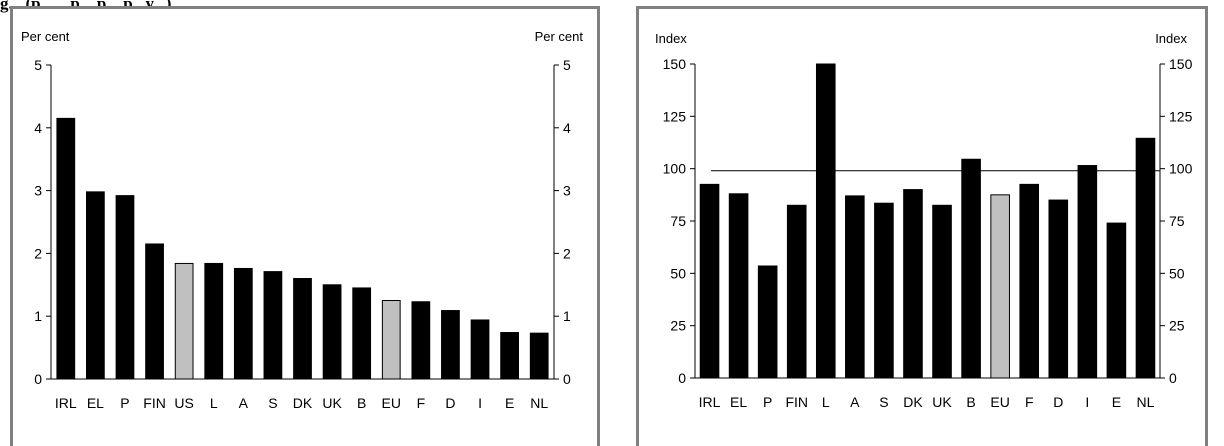 This screenshot has height=446, width=1224. I want to click on y-tick-label-left: 3, so click(38, 191).